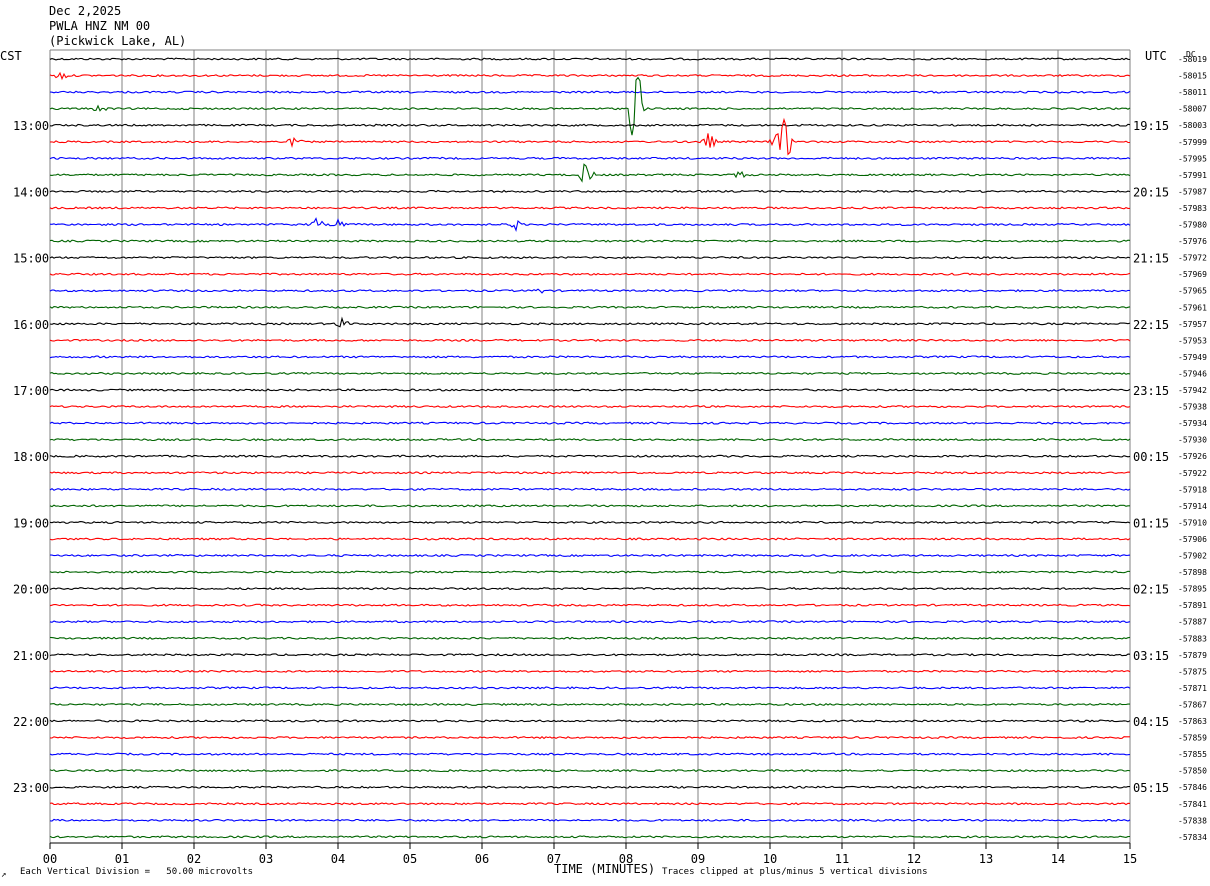 The height and width of the screenshot is (886, 1210). Describe the element at coordinates (1192, 589) in the screenshot. I see `dc-offset-label: -57895` at that location.